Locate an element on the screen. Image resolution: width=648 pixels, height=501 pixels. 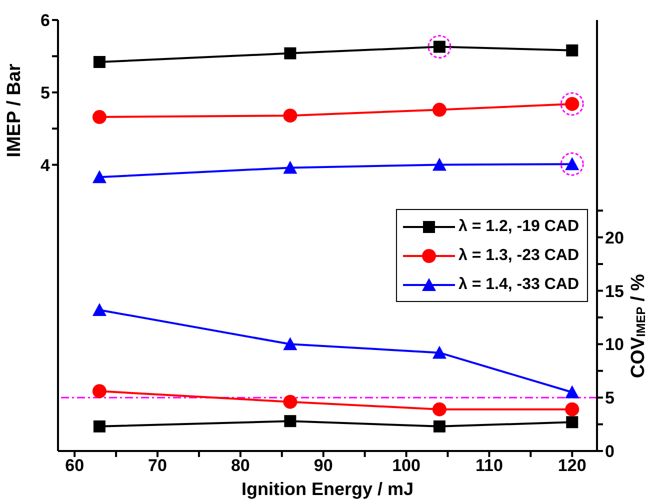
y2-tick-label: 15 is located at coordinates (614, 291).